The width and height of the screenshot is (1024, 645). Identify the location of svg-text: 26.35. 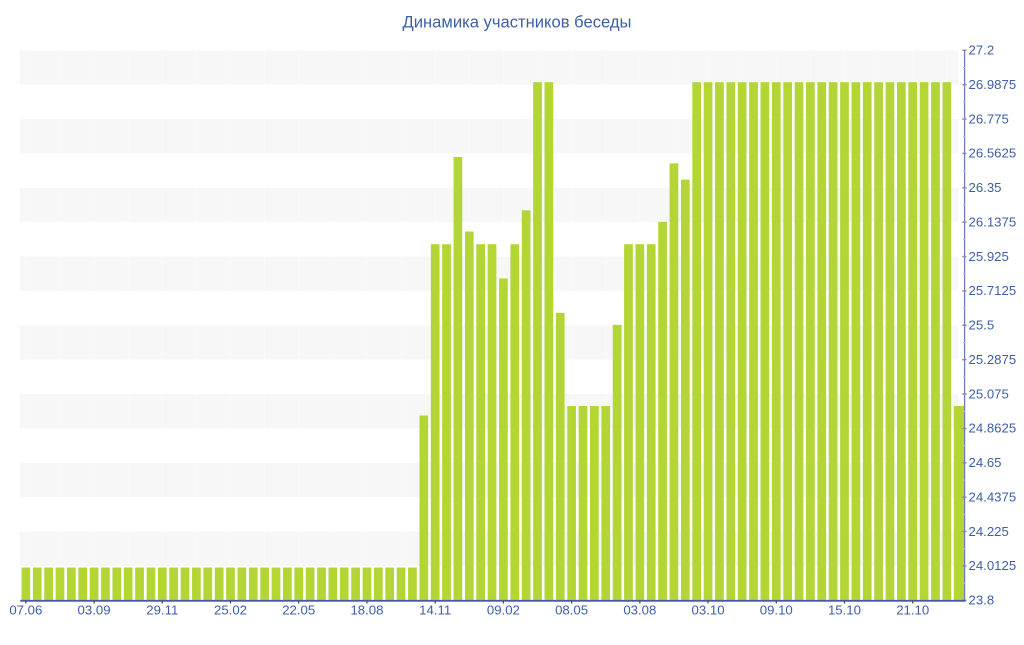
(985, 187).